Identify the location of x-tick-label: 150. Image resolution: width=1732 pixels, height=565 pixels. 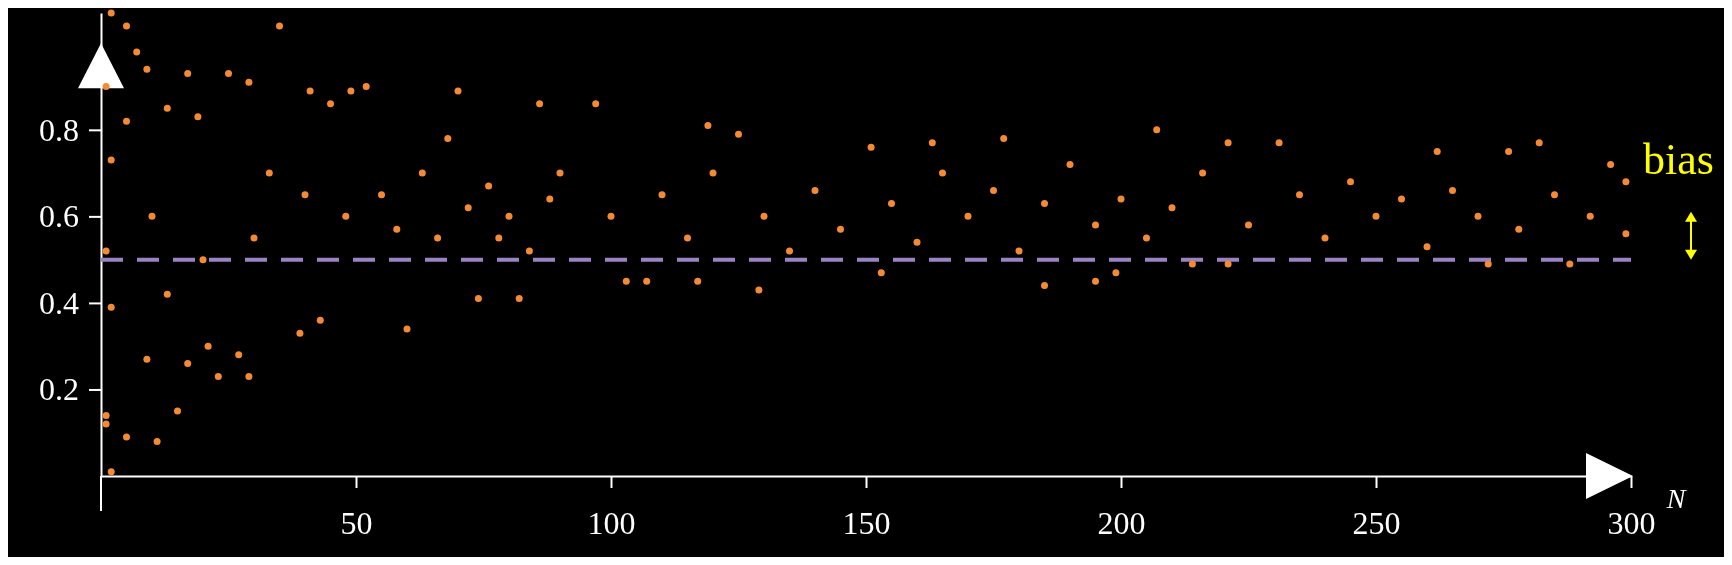
(866, 523).